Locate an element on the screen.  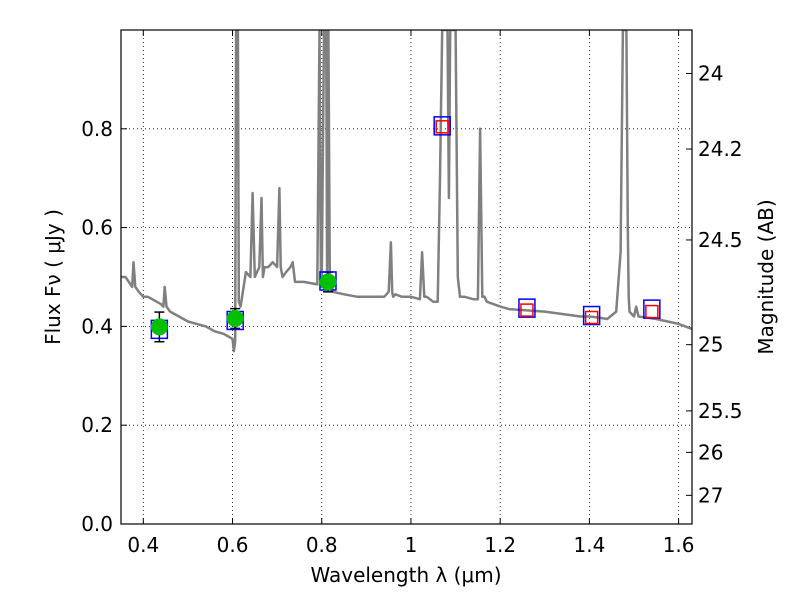
right-tick-label: 27 is located at coordinates (710, 495).